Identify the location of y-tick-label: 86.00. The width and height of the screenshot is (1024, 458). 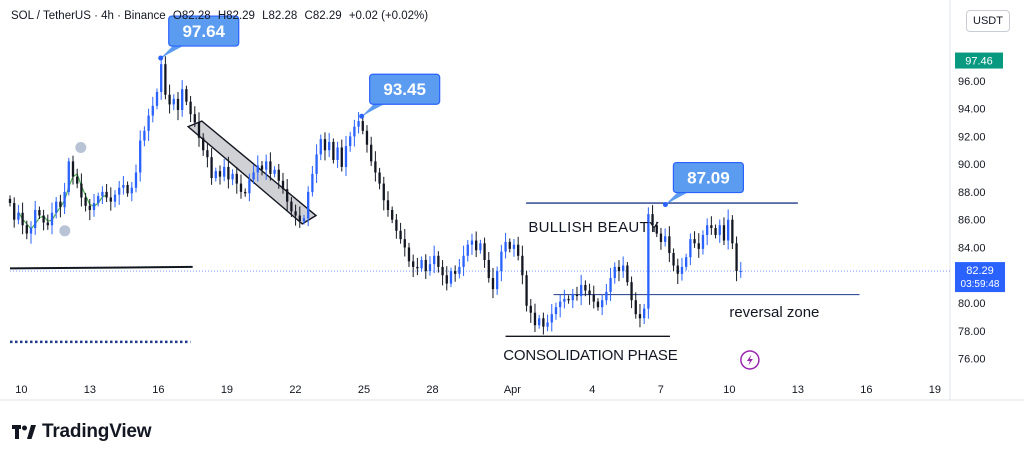
(972, 221).